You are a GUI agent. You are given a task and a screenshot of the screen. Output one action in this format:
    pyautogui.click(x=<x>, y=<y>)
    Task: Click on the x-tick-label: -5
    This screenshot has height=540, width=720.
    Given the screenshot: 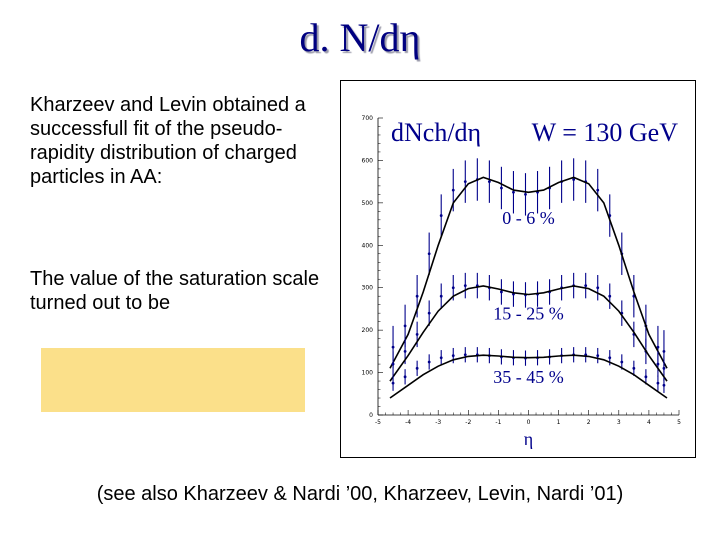 What is the action you would take?
    pyautogui.click(x=378, y=422)
    